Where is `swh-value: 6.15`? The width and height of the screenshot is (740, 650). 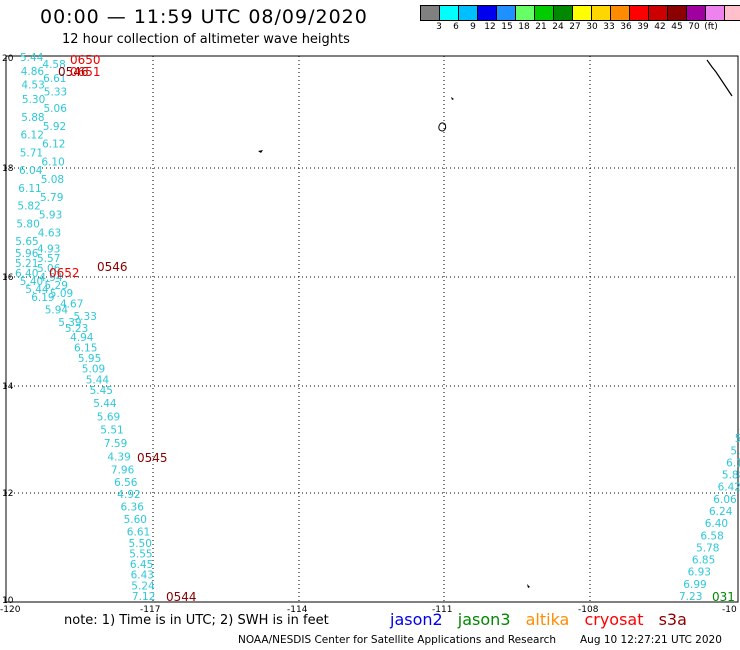
swh-value: 6.15 is located at coordinates (85, 349).